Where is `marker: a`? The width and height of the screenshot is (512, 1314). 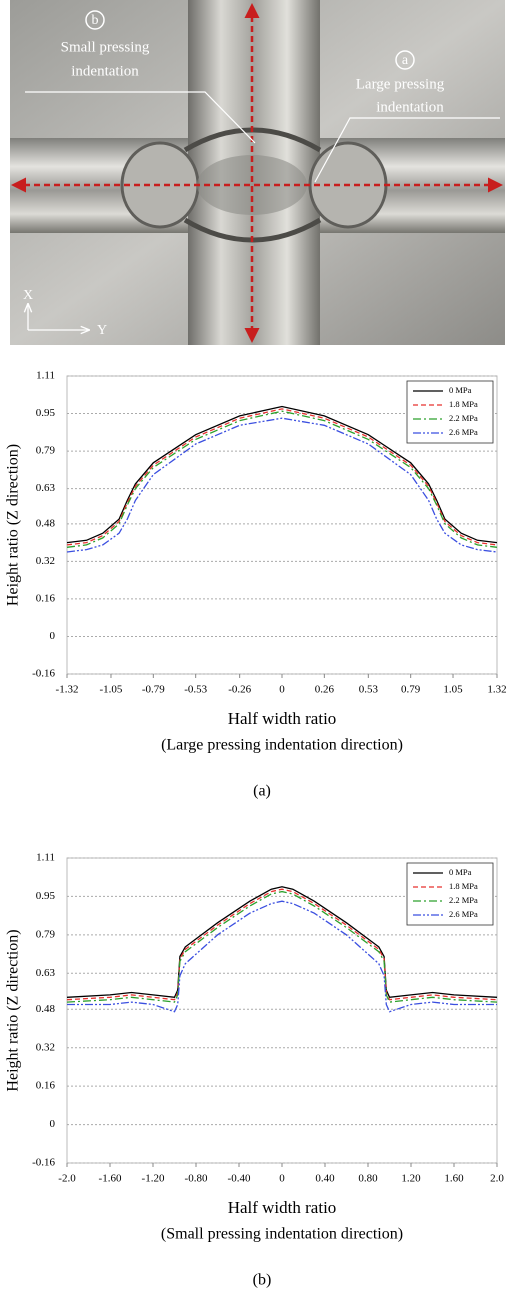
marker: a is located at coordinates (405, 60).